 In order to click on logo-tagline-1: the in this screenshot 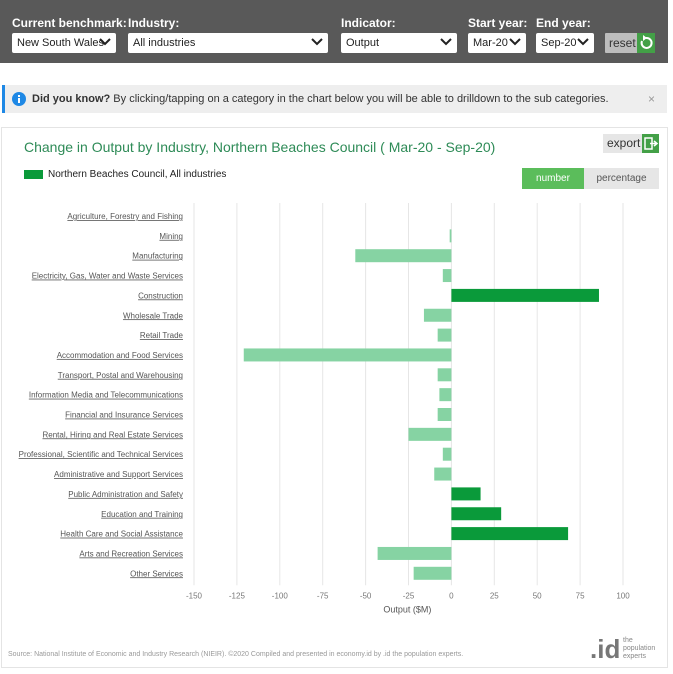, I will do `click(628, 640)`.